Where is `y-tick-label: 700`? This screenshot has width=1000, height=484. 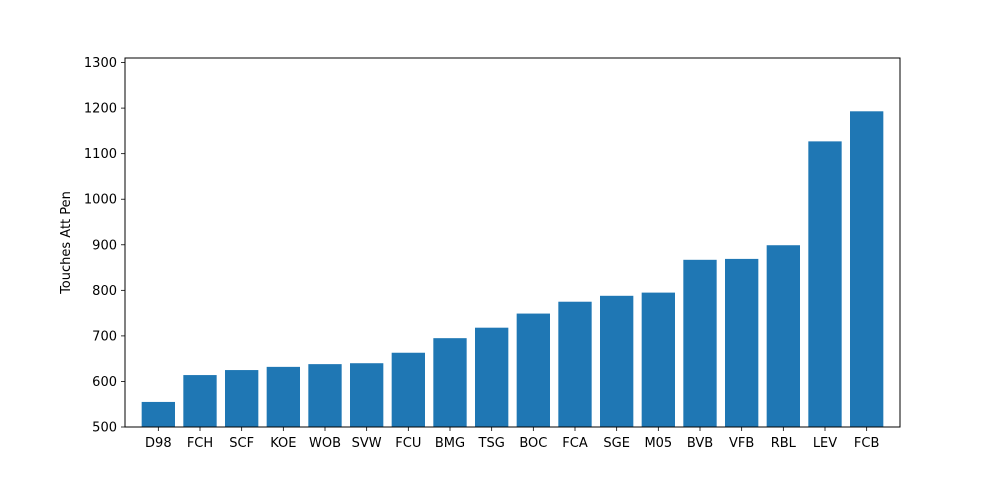 y-tick-label: 700 is located at coordinates (104, 336).